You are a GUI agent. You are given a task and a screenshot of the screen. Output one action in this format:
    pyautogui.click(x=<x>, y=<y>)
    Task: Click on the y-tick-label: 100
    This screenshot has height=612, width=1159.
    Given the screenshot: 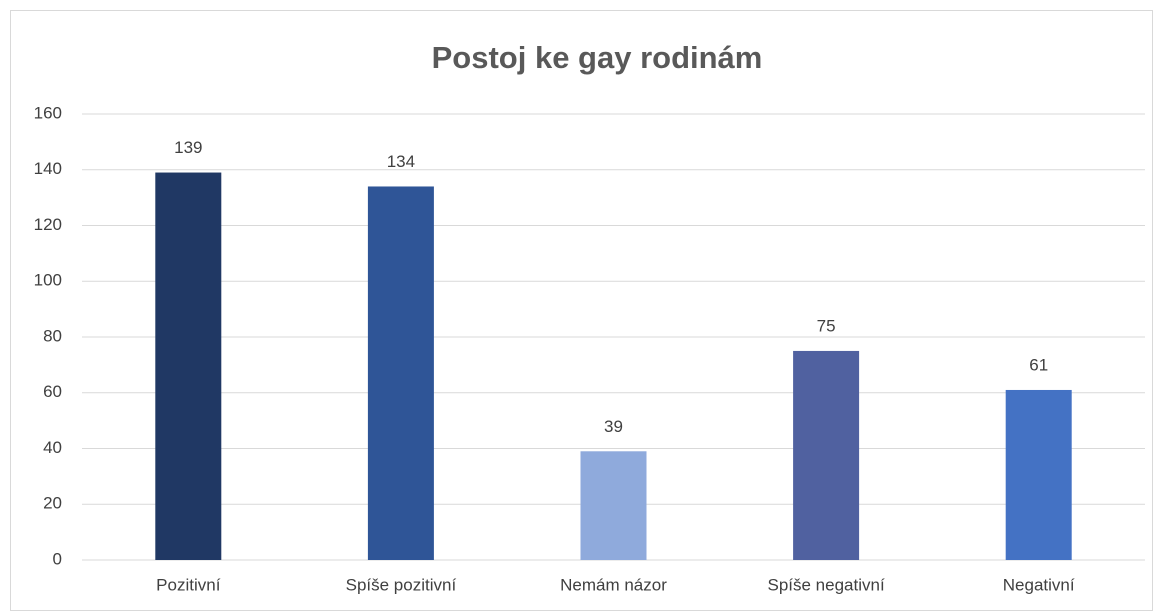 What is the action you would take?
    pyautogui.click(x=48, y=280)
    